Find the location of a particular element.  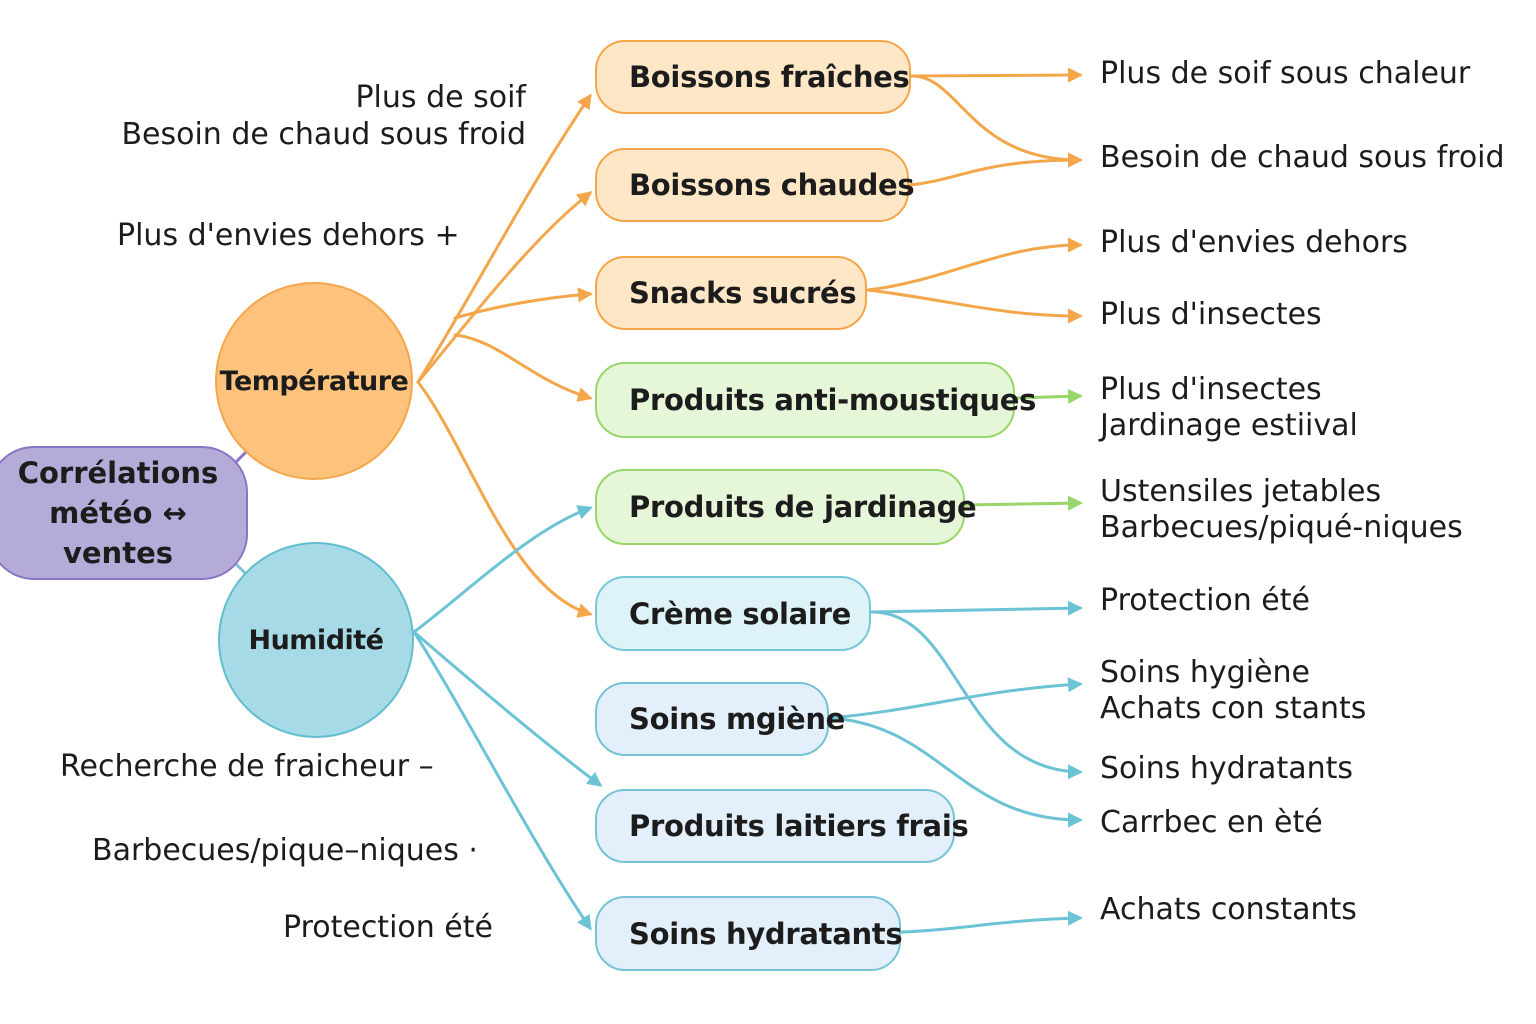

product-dairy: Produits laitiers frais is located at coordinates (782, 826).